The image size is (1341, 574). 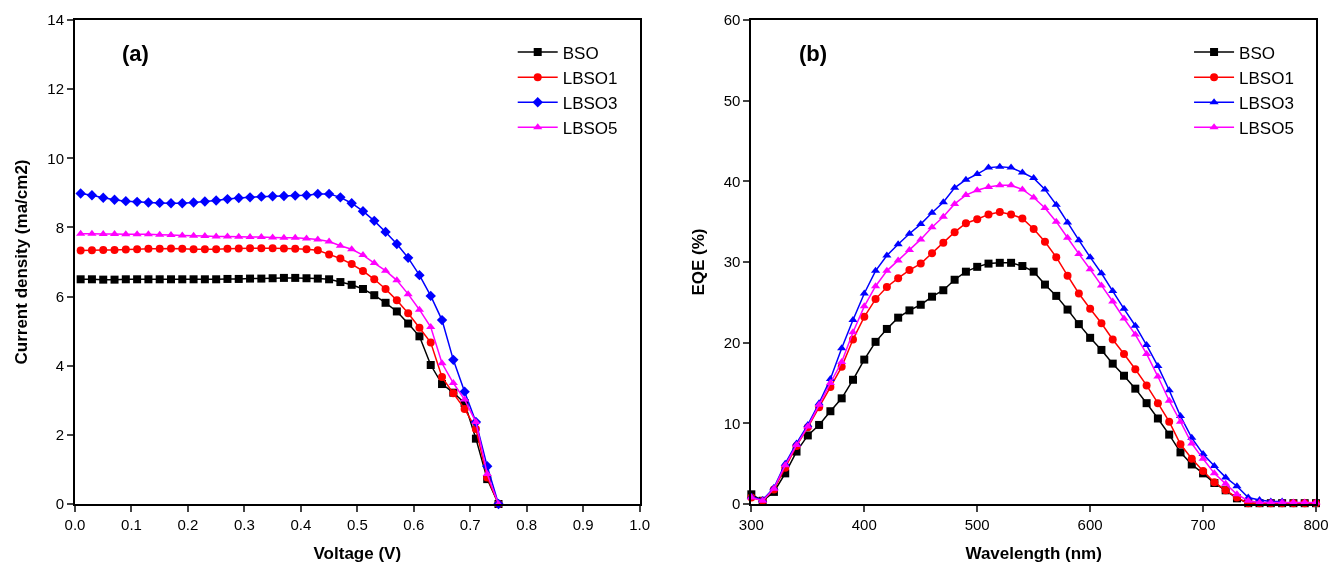 I want to click on x-tick-label: 0.4, so click(x=301, y=524).